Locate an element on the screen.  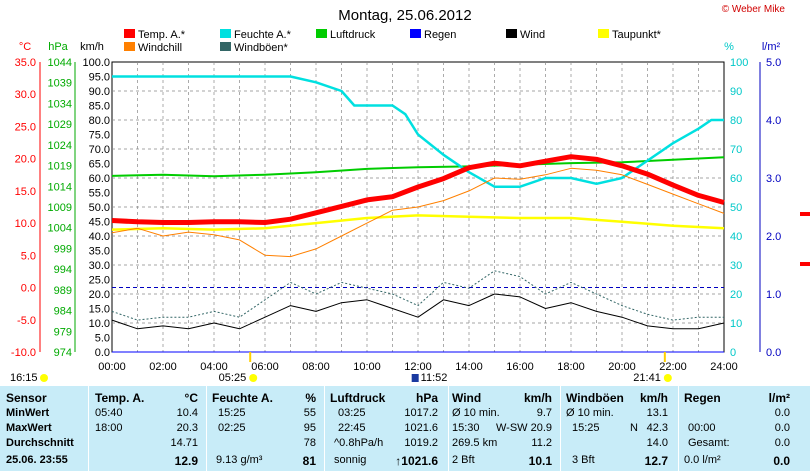
temp-max-value: 20.3 is located at coordinates (187, 428).